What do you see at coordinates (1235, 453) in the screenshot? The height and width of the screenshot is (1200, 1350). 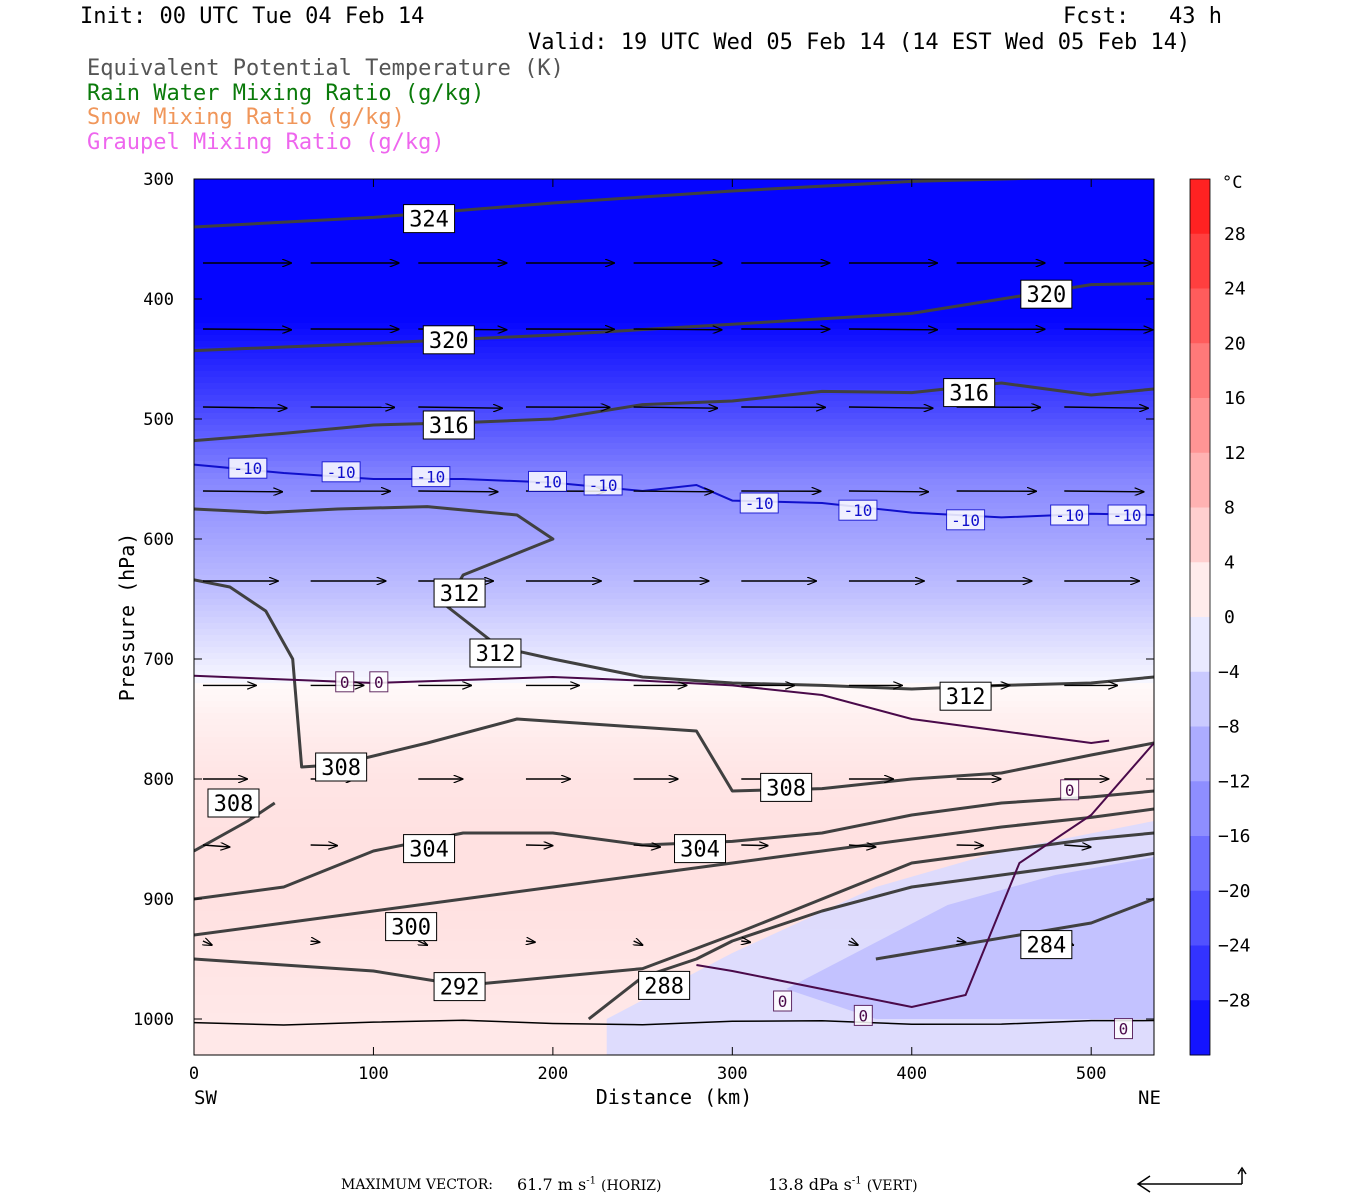 I see `colorbar-label: 12` at bounding box center [1235, 453].